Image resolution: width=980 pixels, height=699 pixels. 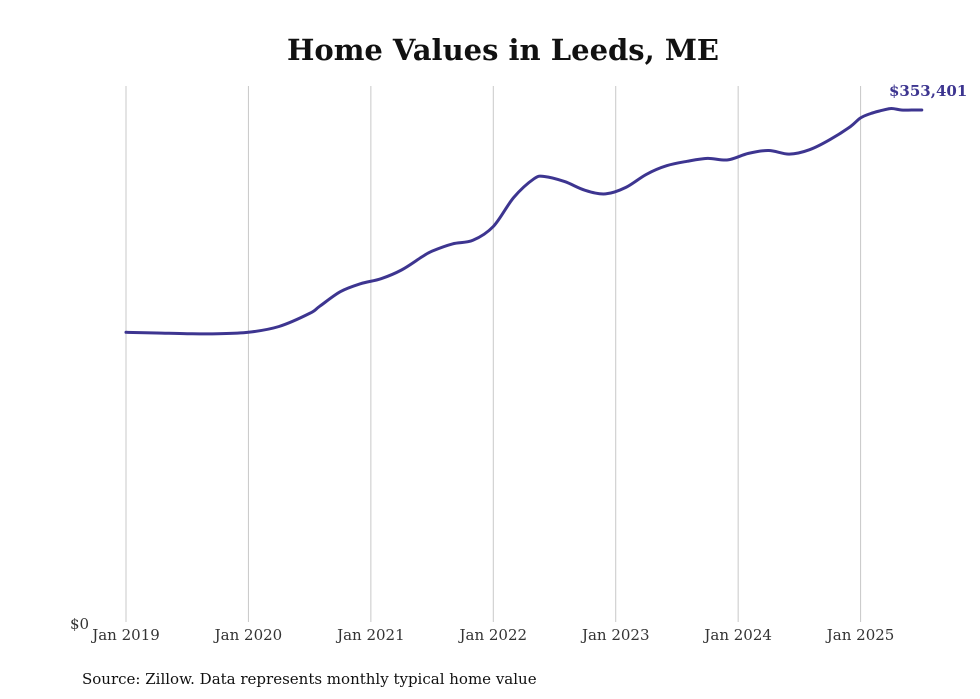 I want to click on x-tick-label-2020: Jan 2020, so click(x=248, y=635).